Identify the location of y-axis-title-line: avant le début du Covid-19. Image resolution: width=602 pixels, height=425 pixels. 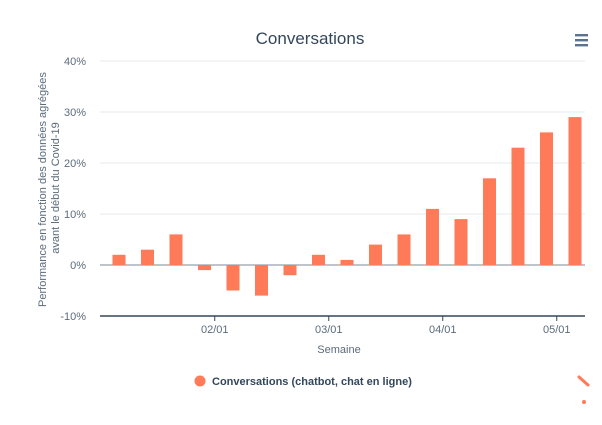
(56, 187).